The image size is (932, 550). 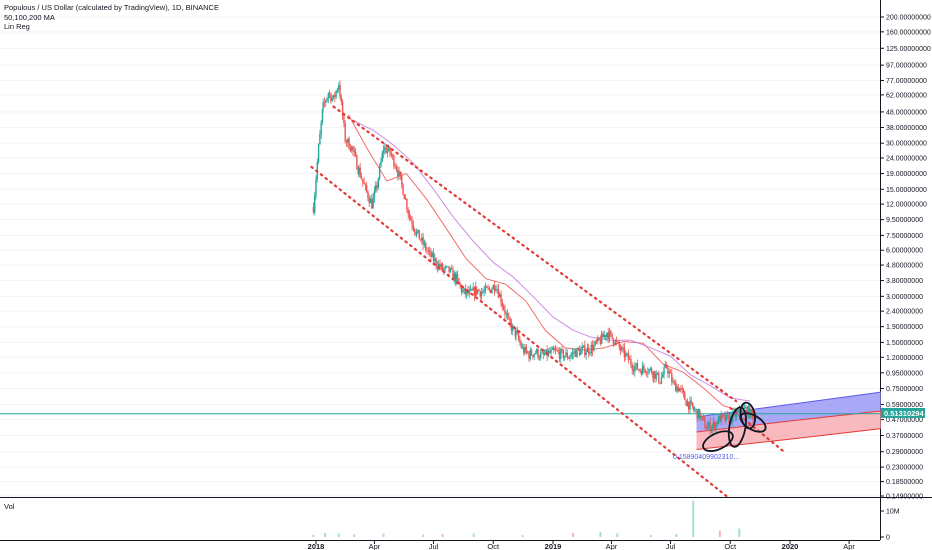 What do you see at coordinates (29, 17) in the screenshot?
I see `ma-indicator-label: 50,100,200 MA` at bounding box center [29, 17].